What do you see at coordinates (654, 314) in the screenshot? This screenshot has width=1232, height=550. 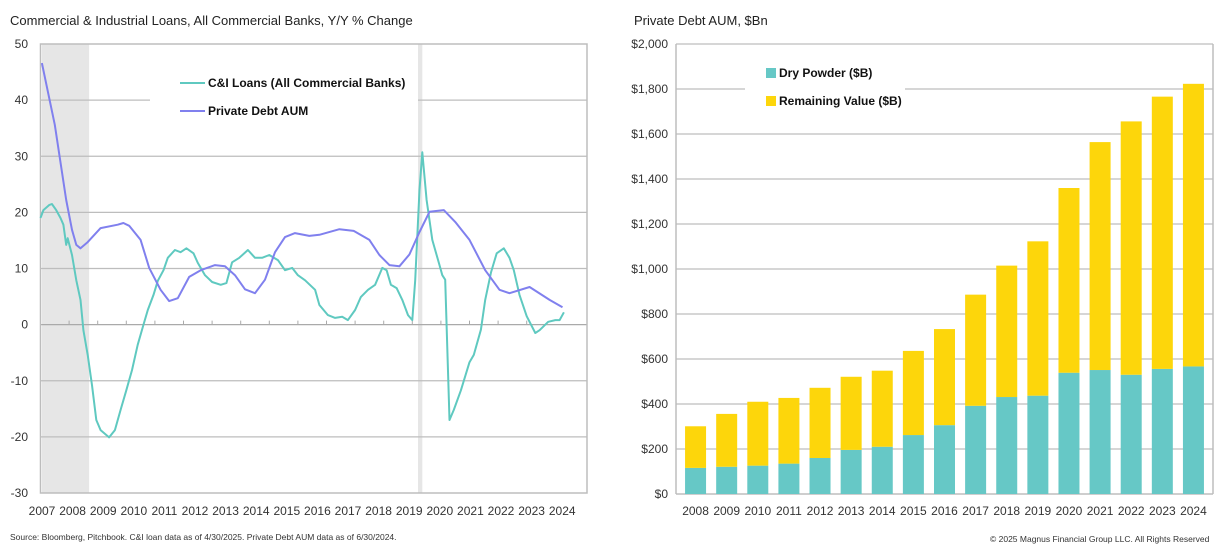 I see `y-tick-label: $800` at bounding box center [654, 314].